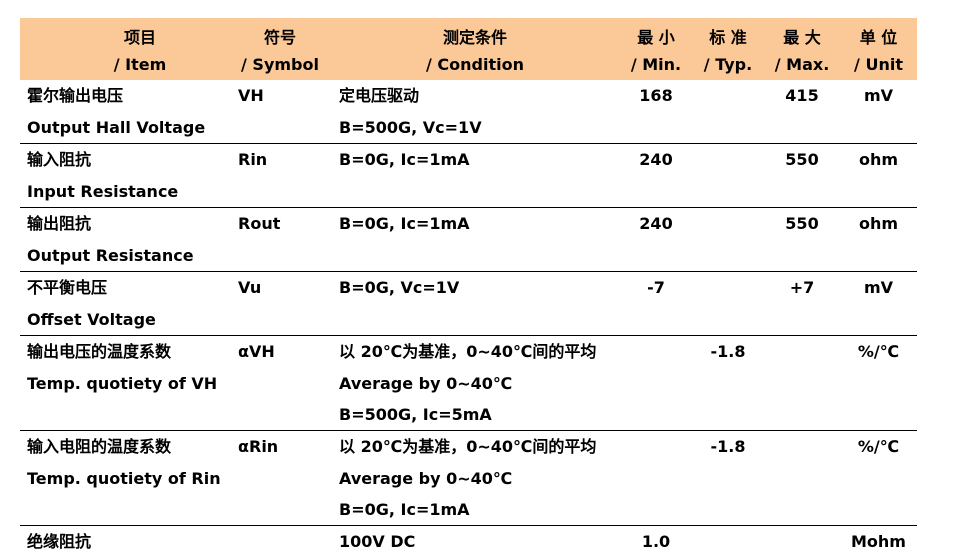  Describe the element at coordinates (250, 287) in the screenshot. I see `symbol-cell: Vu` at that location.